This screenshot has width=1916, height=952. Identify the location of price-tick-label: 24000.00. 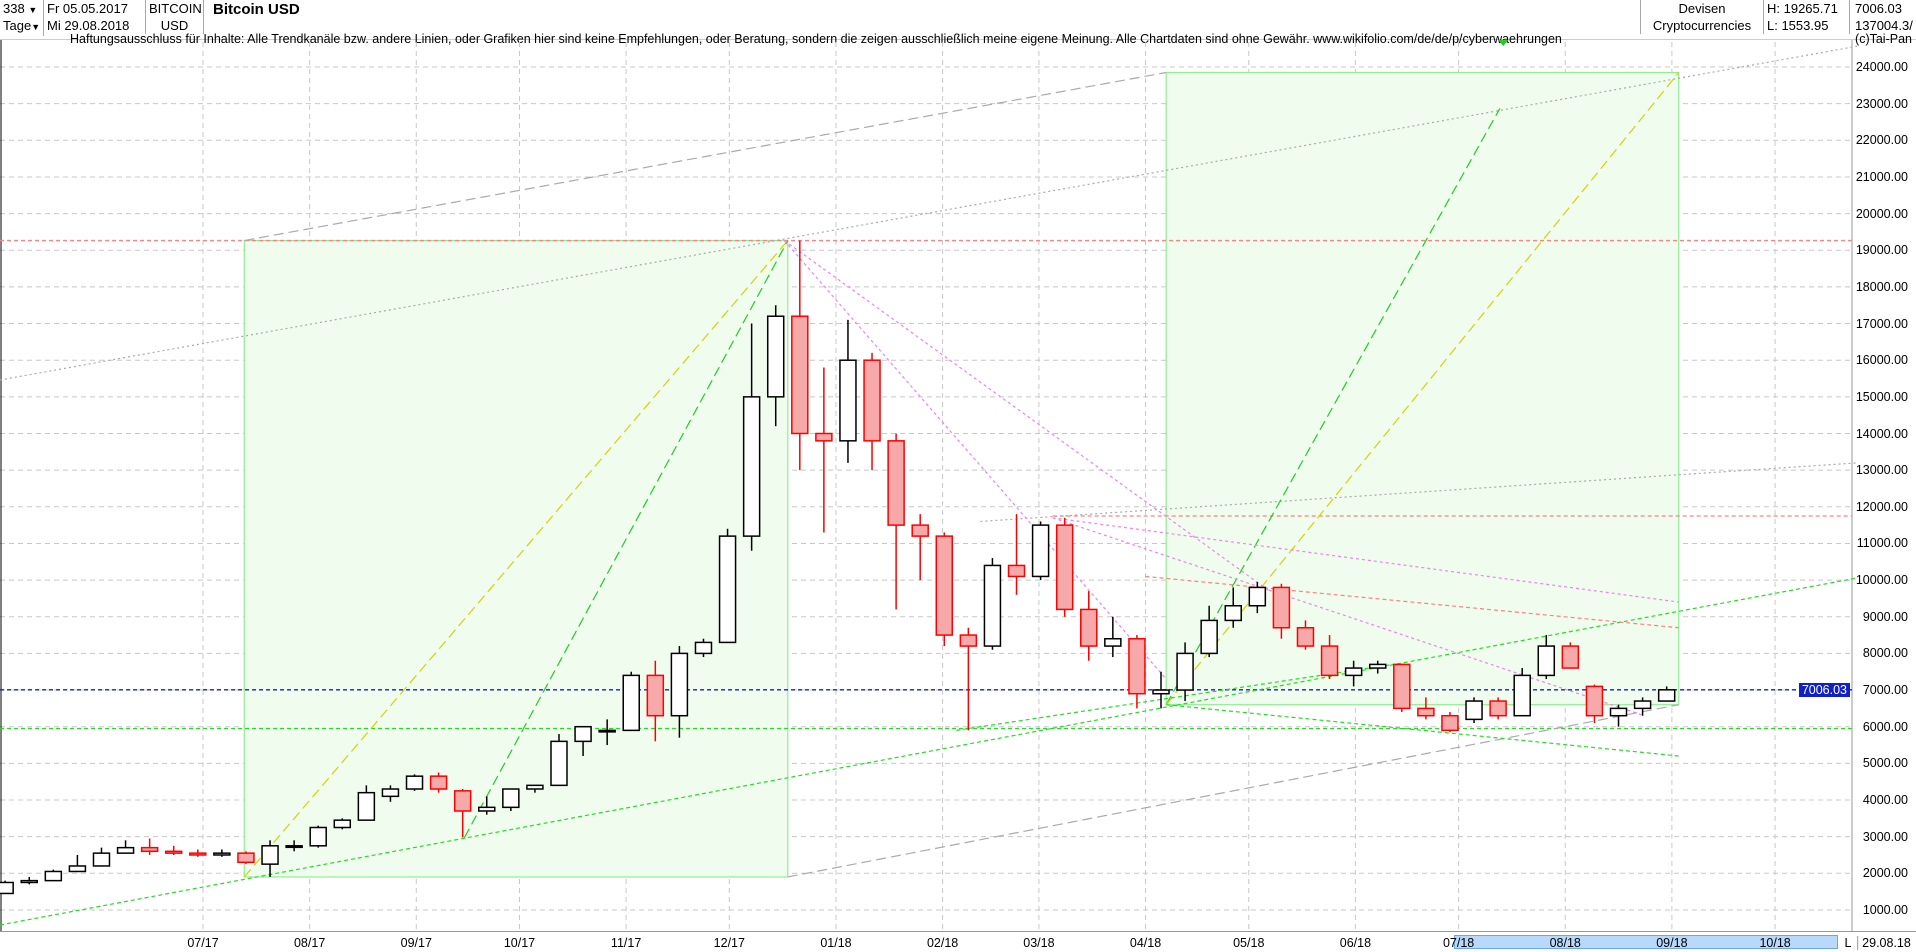
(1881, 67).